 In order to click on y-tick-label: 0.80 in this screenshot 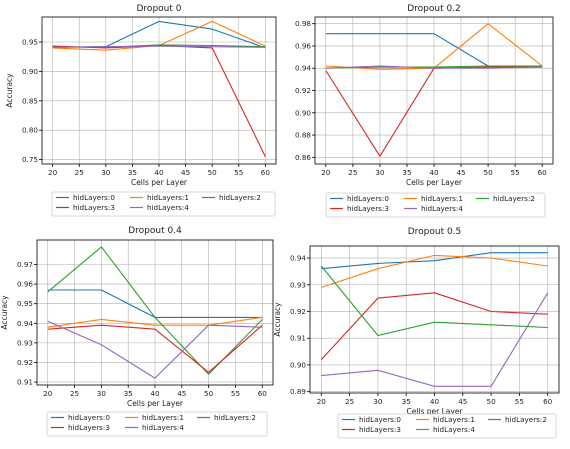, I will do `click(30, 130)`.